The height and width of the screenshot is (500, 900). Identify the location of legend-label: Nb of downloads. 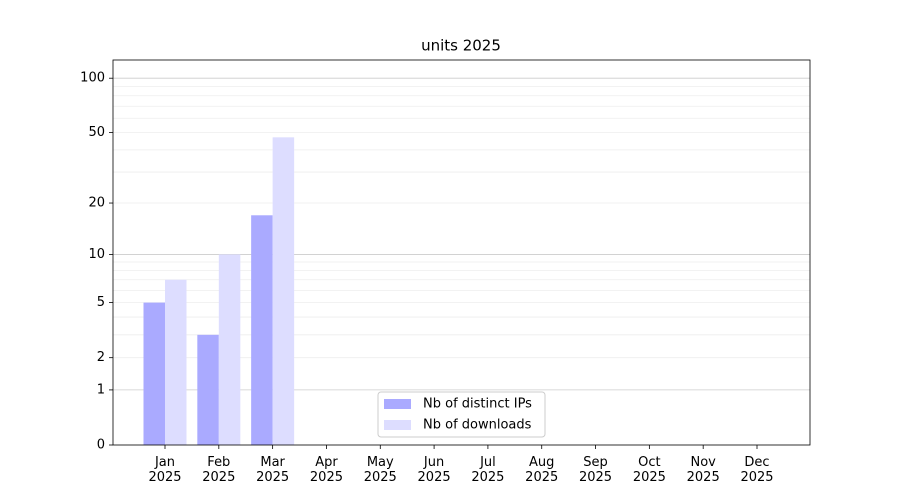
(477, 425).